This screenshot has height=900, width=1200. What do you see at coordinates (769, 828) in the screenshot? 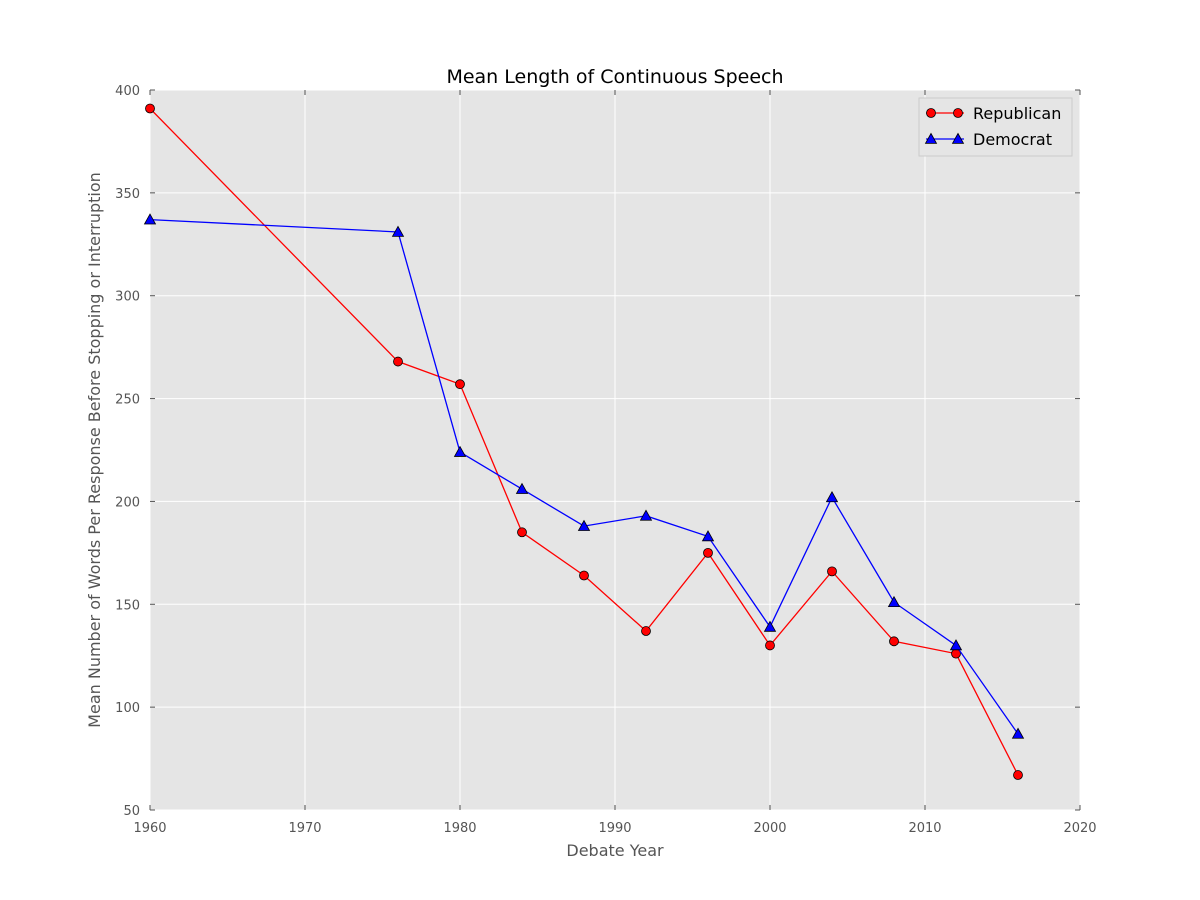
I see `x-tick-label: 2000` at bounding box center [769, 828].